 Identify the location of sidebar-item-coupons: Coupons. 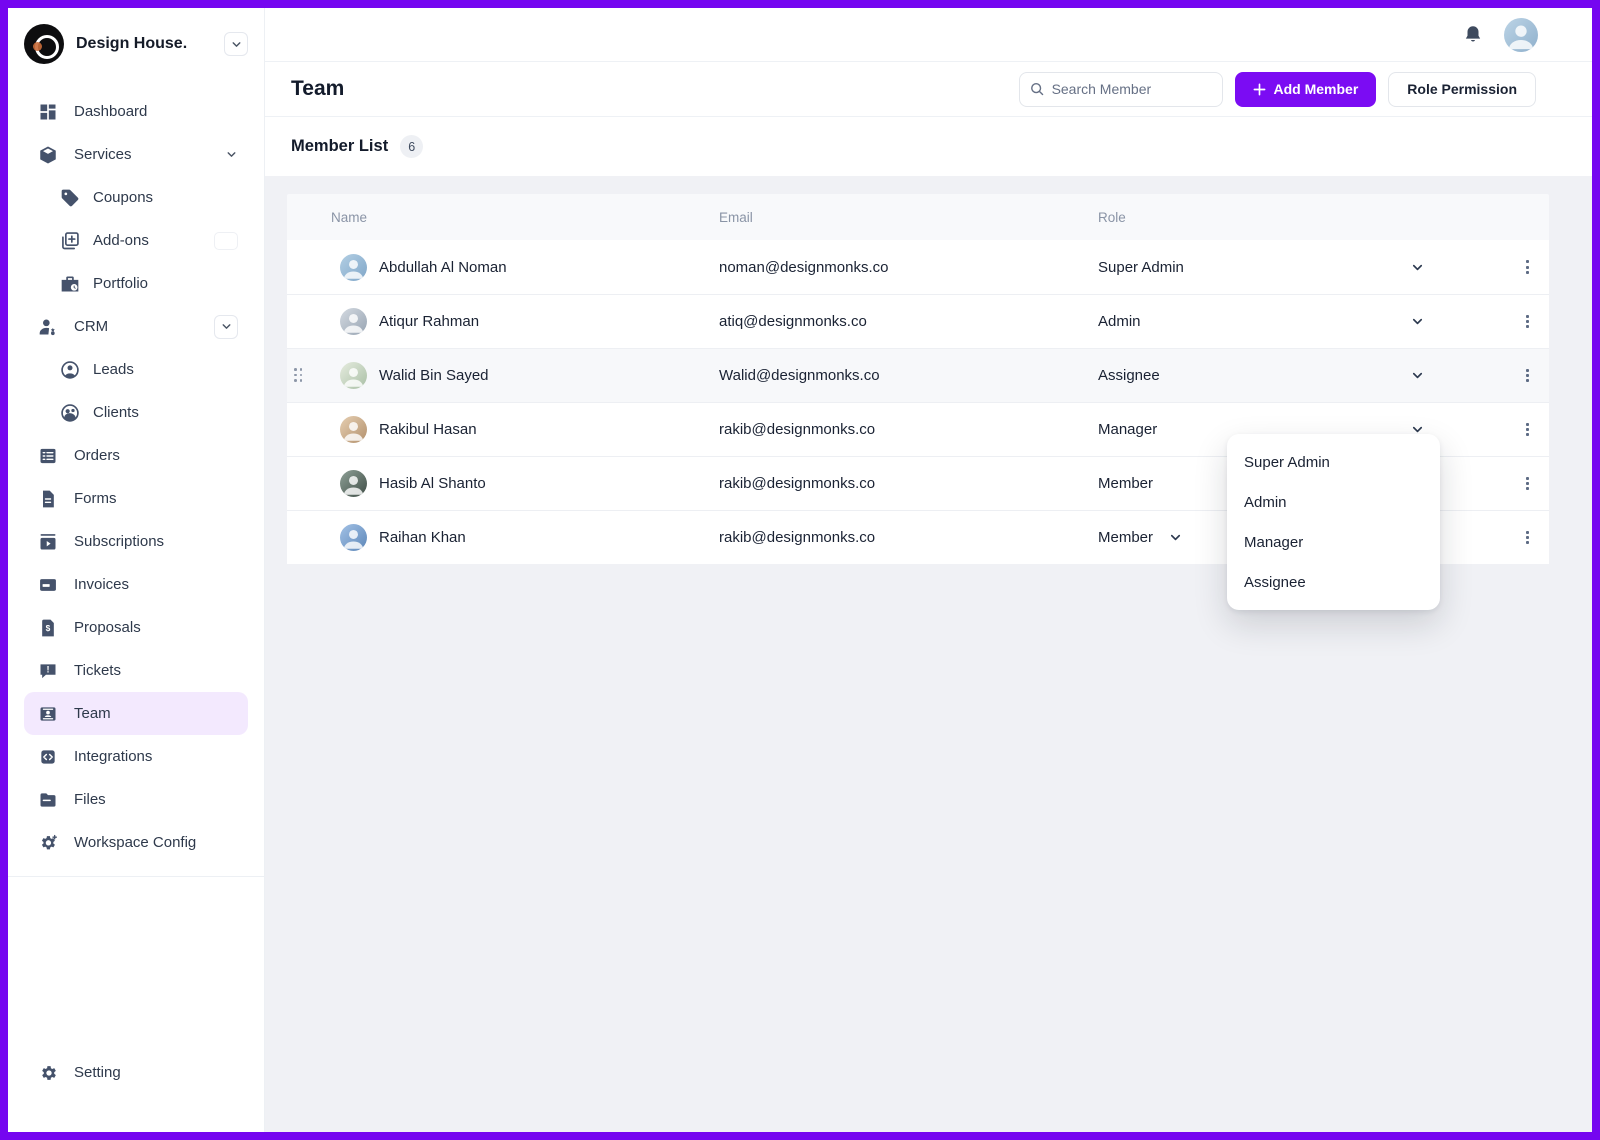
(136, 197).